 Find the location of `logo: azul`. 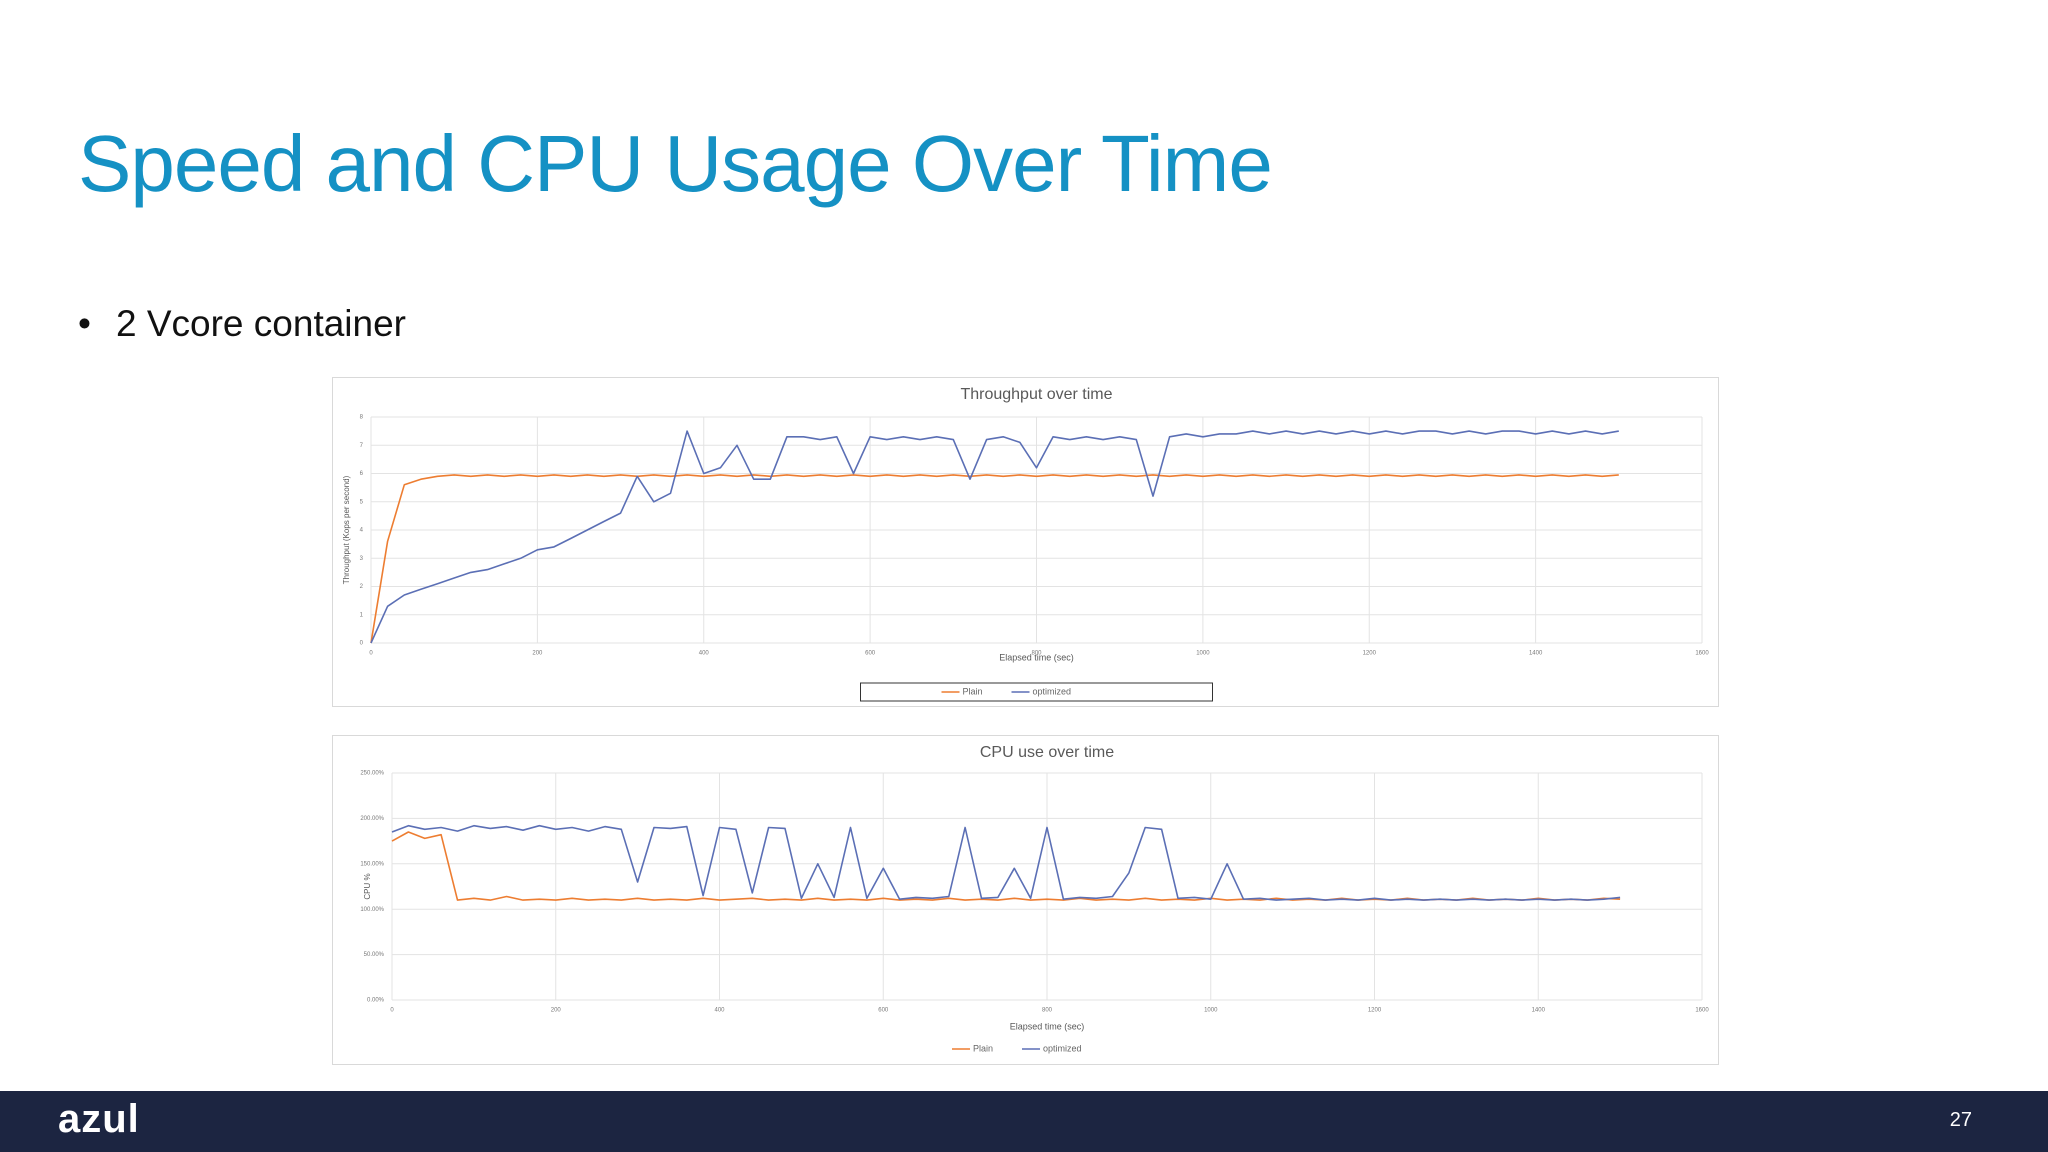

logo: azul is located at coordinates (99, 1119).